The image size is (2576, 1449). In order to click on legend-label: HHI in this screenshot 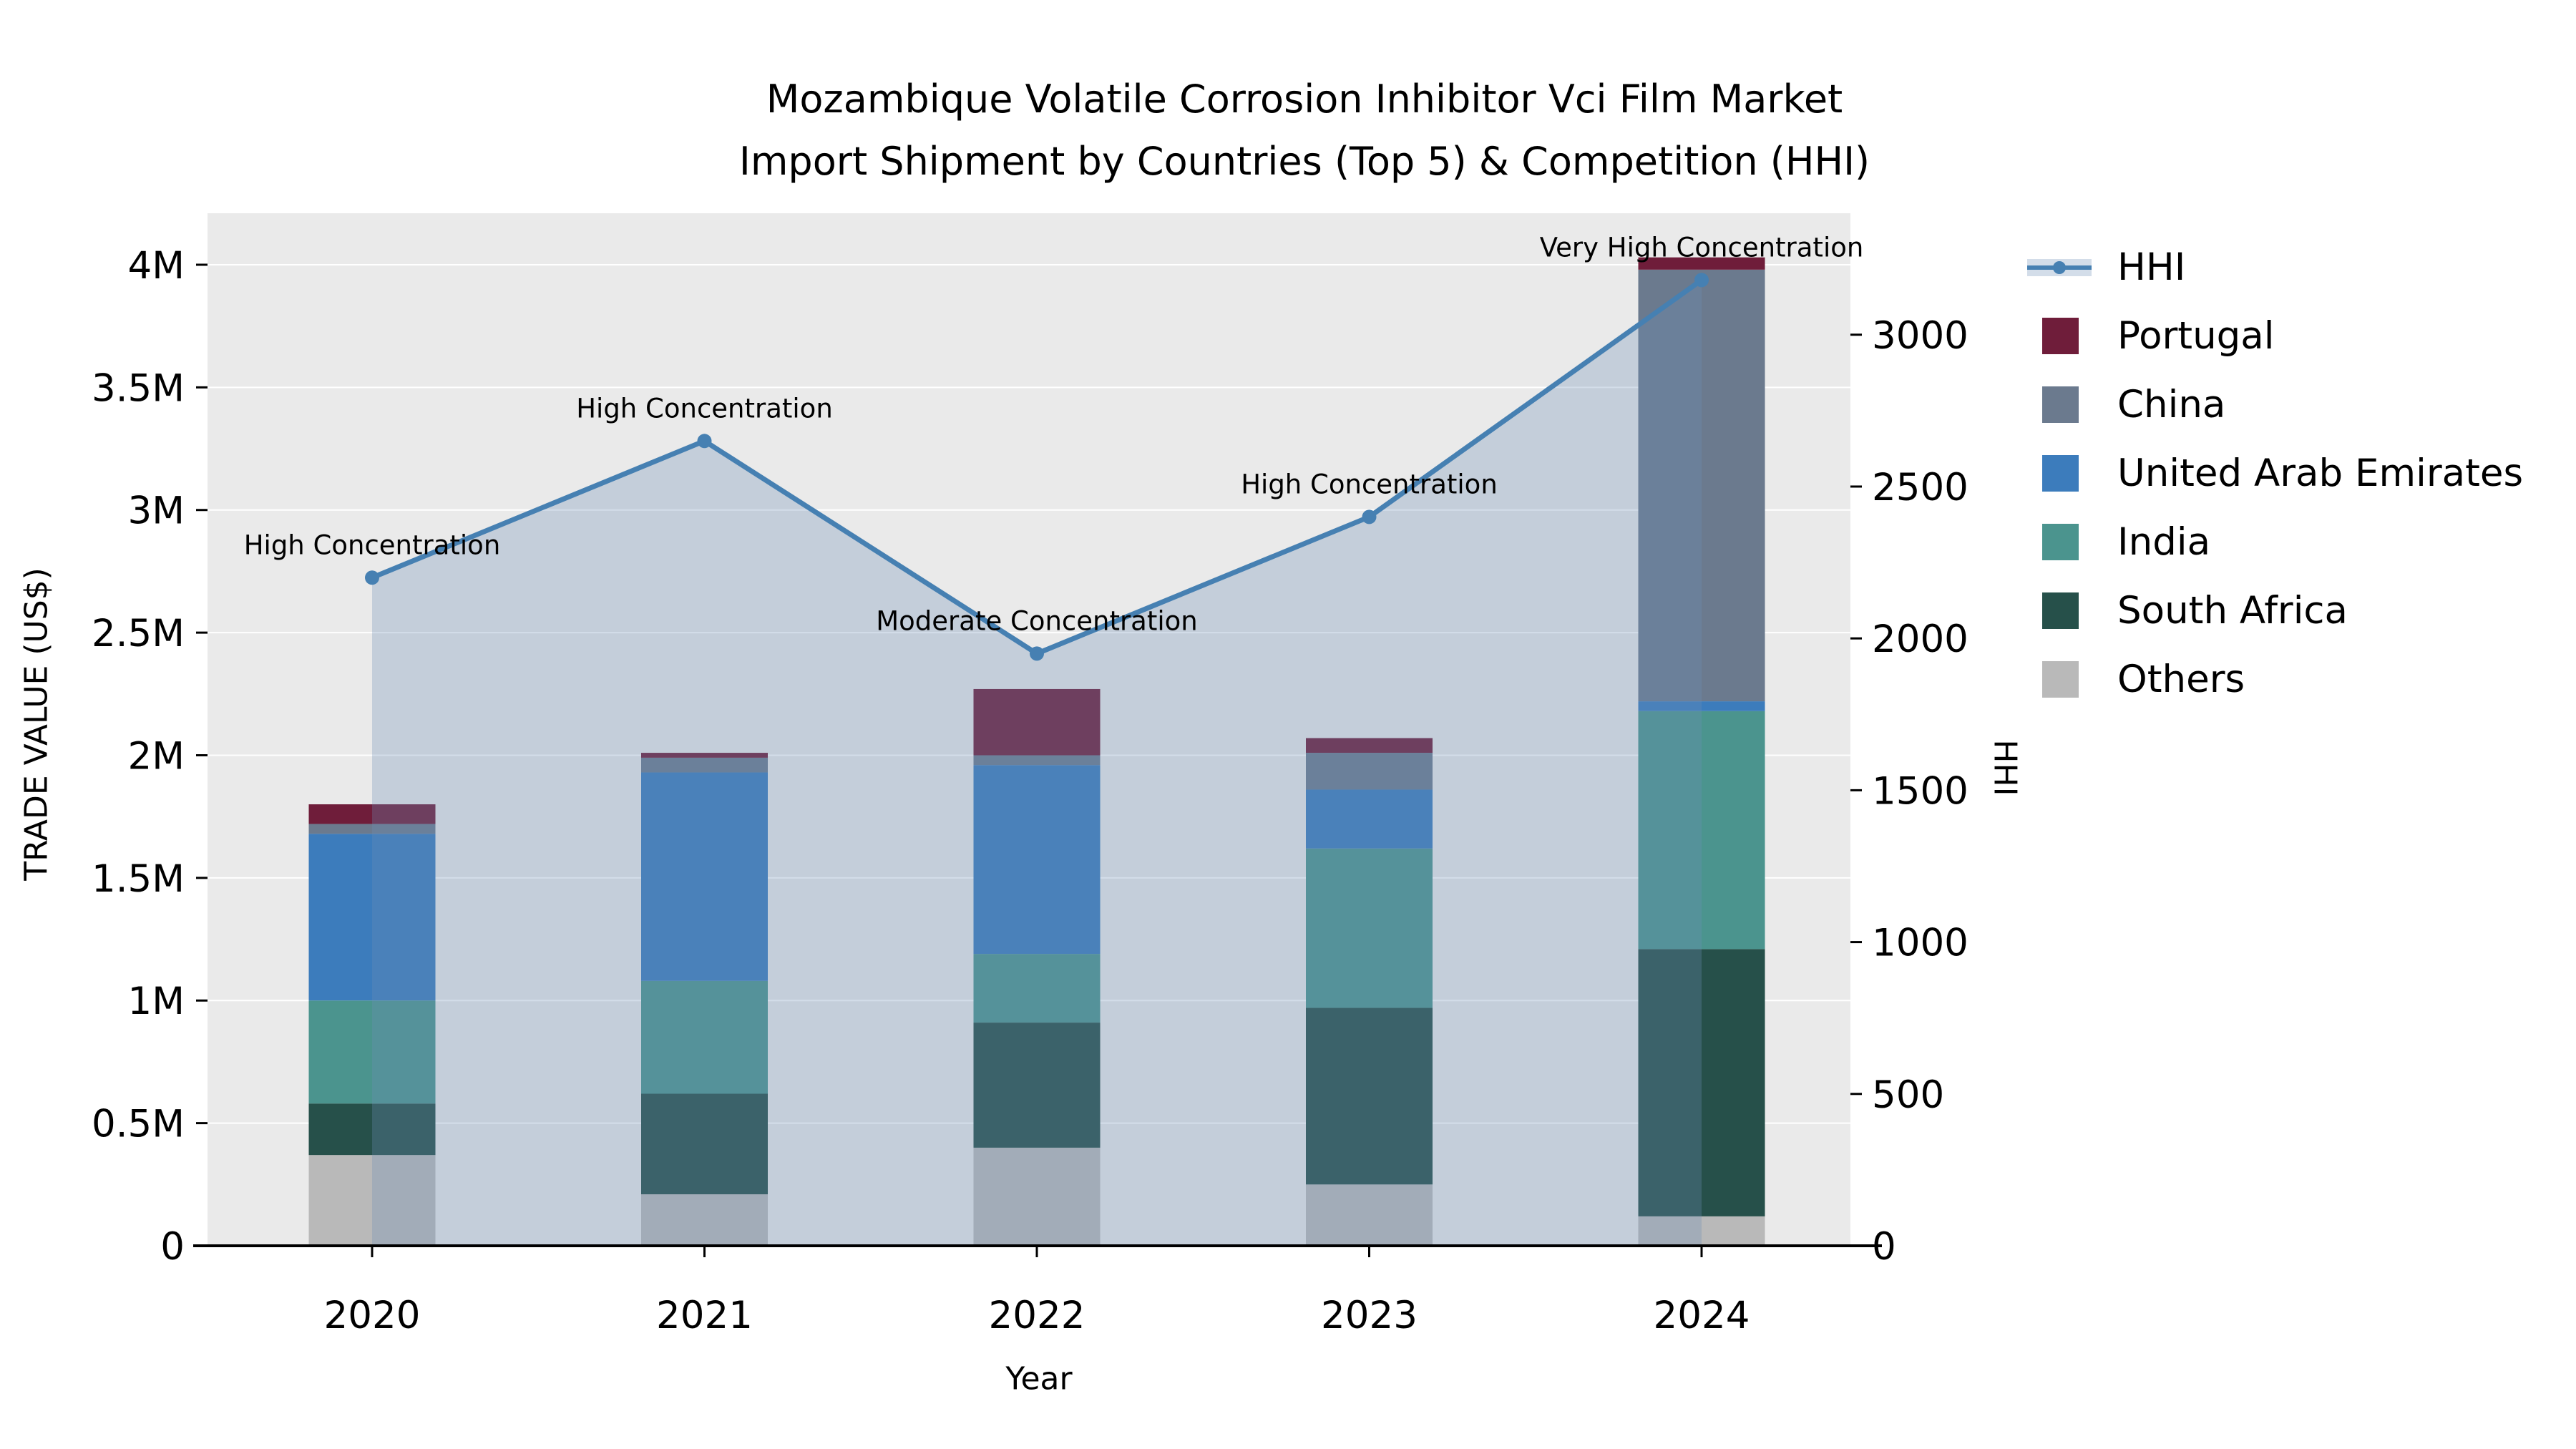, I will do `click(2151, 267)`.